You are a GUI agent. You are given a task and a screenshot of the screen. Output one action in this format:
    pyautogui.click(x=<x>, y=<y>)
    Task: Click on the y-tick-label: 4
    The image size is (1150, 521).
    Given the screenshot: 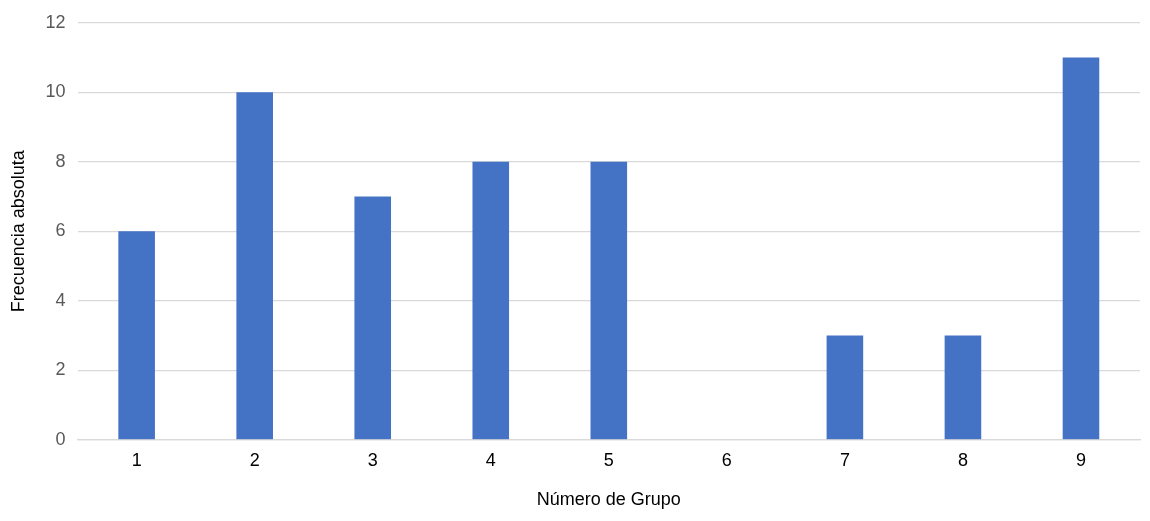 What is the action you would take?
    pyautogui.click(x=60, y=299)
    